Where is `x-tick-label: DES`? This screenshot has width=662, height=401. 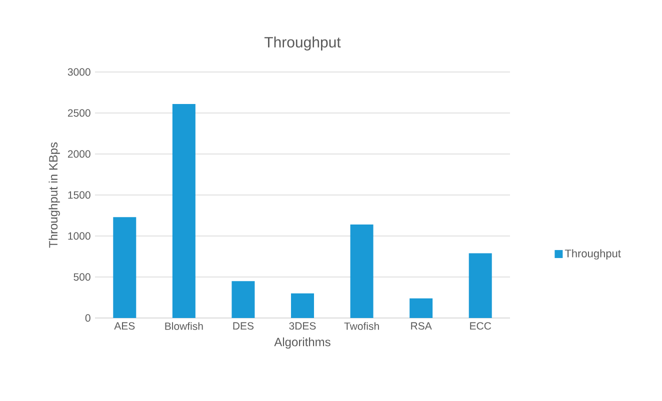
x-tick-label: DES is located at coordinates (243, 326).